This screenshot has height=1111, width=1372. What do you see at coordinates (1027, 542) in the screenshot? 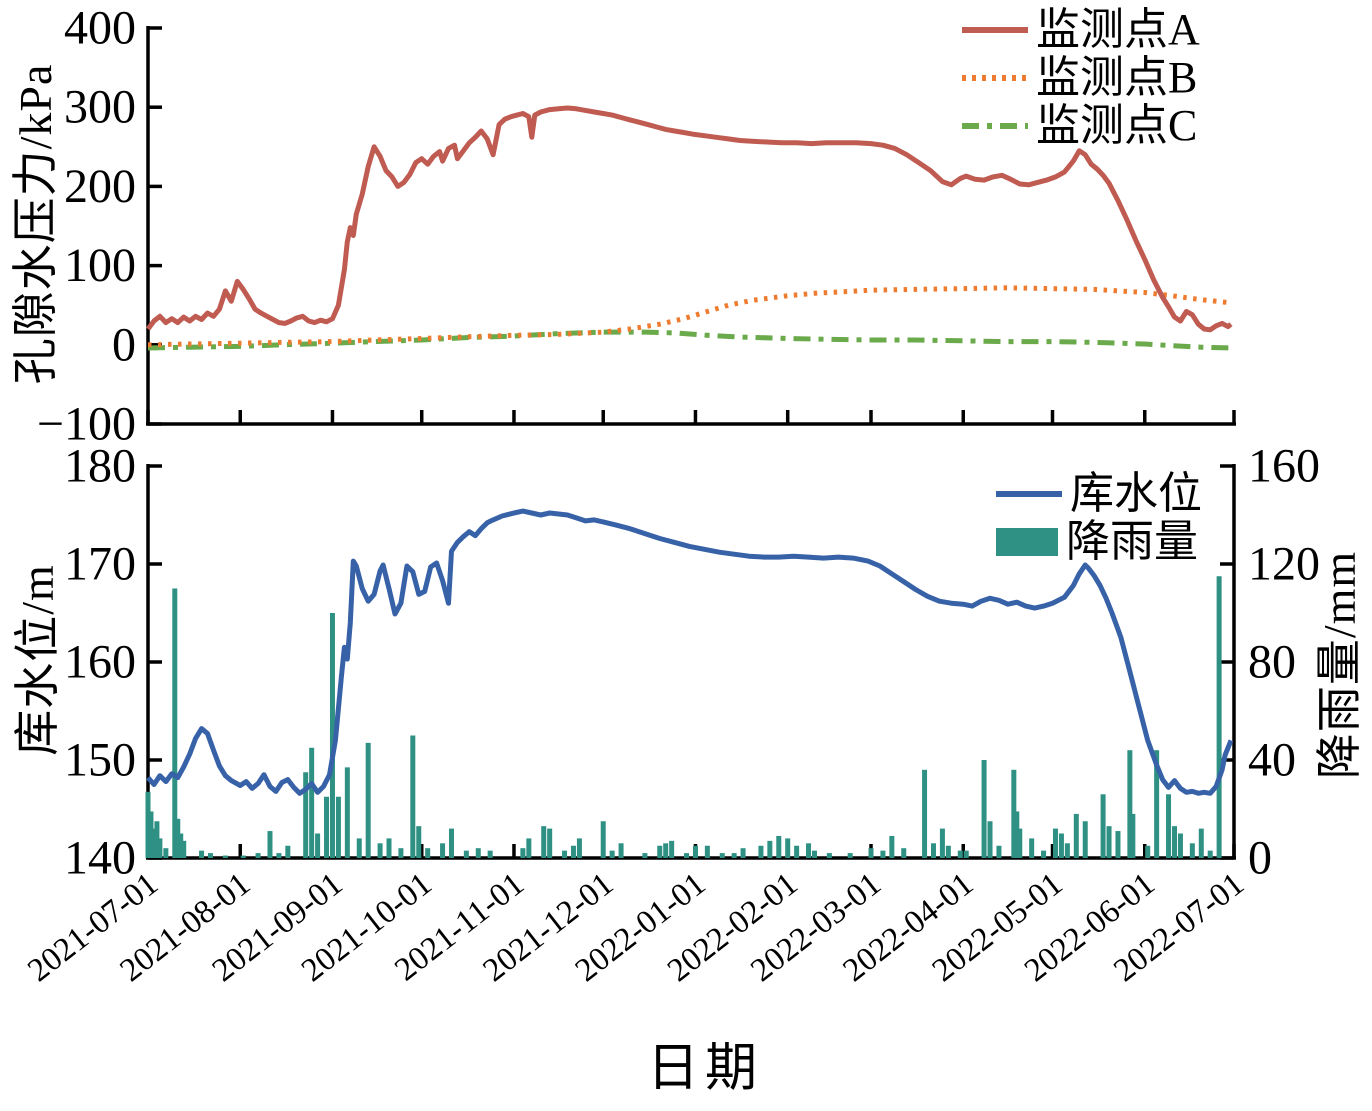
I see `rainfall-bar-swatch-icon` at bounding box center [1027, 542].